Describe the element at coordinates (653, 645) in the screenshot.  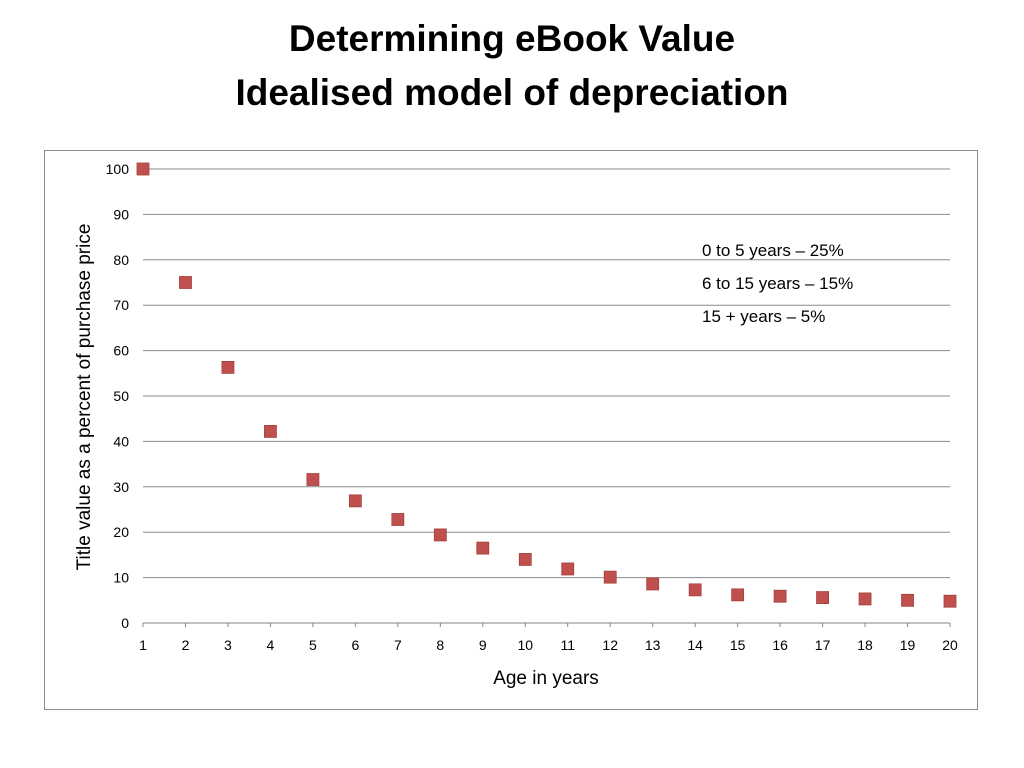
I see `x-tick-label: 13` at that location.